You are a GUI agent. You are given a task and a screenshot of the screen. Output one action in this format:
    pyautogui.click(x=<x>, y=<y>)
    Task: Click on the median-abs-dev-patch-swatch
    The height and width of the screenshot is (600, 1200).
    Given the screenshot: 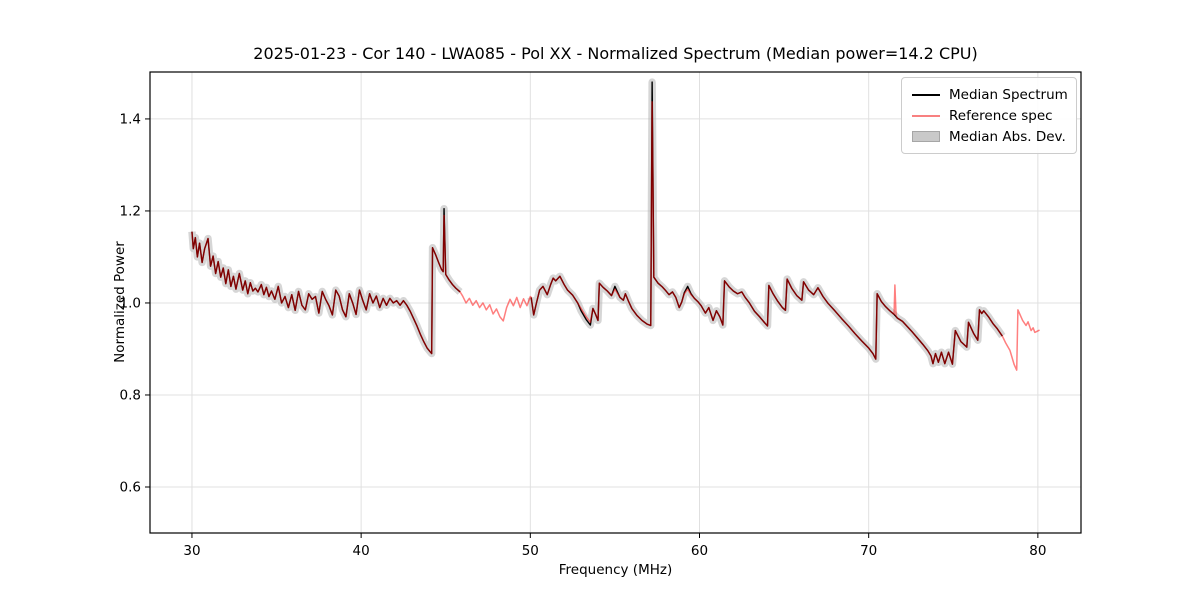 What is the action you would take?
    pyautogui.click(x=926, y=136)
    